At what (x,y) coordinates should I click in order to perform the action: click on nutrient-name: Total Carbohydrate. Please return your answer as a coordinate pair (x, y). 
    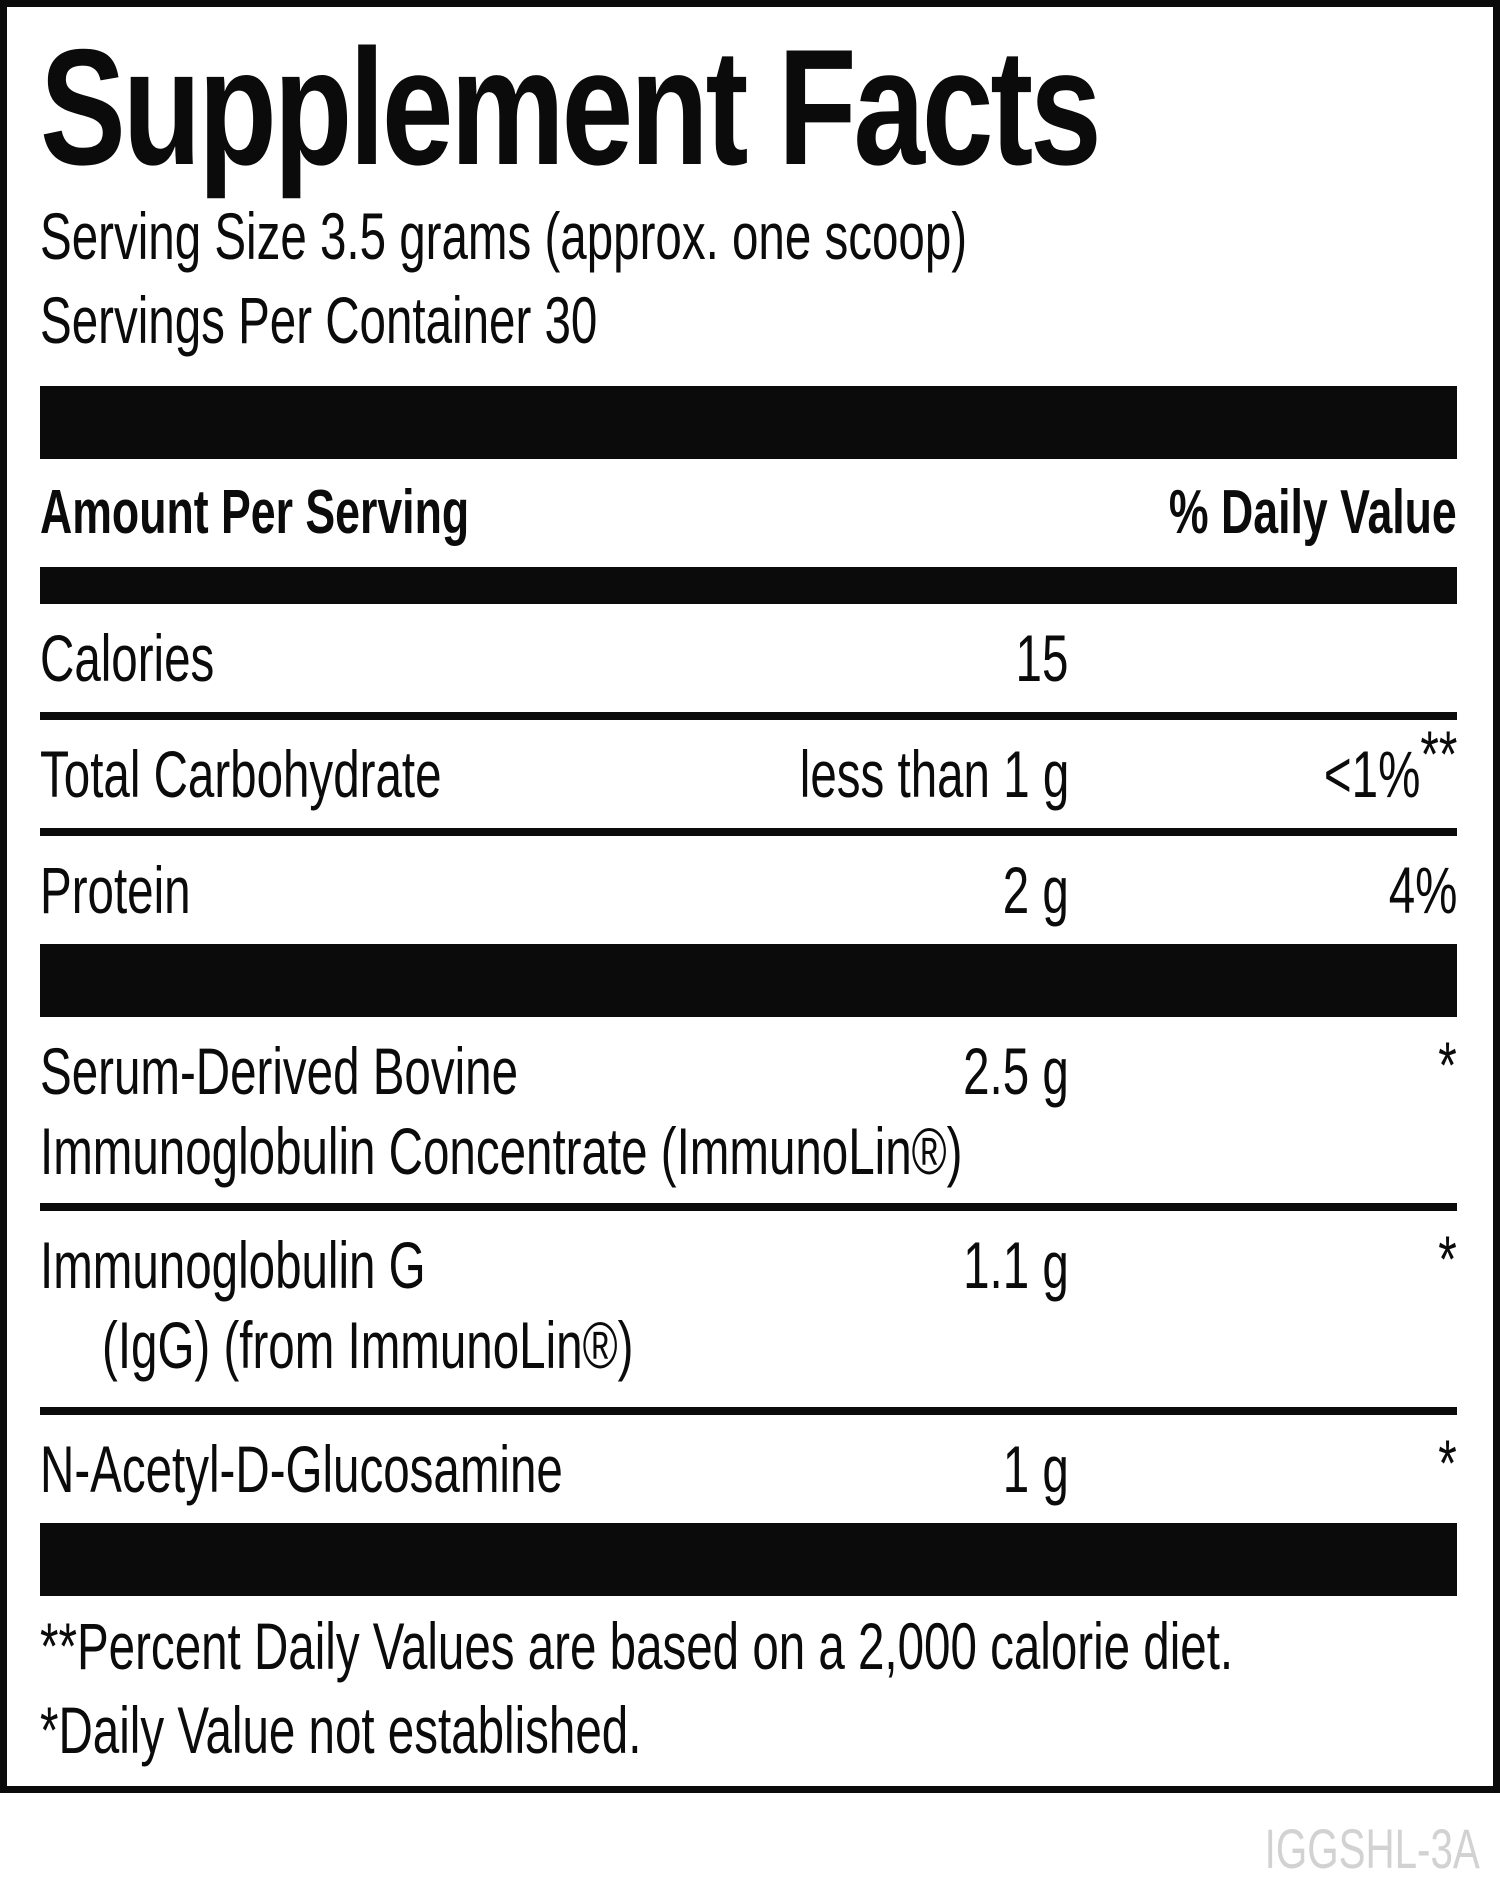
    Looking at the image, I should click on (241, 774).